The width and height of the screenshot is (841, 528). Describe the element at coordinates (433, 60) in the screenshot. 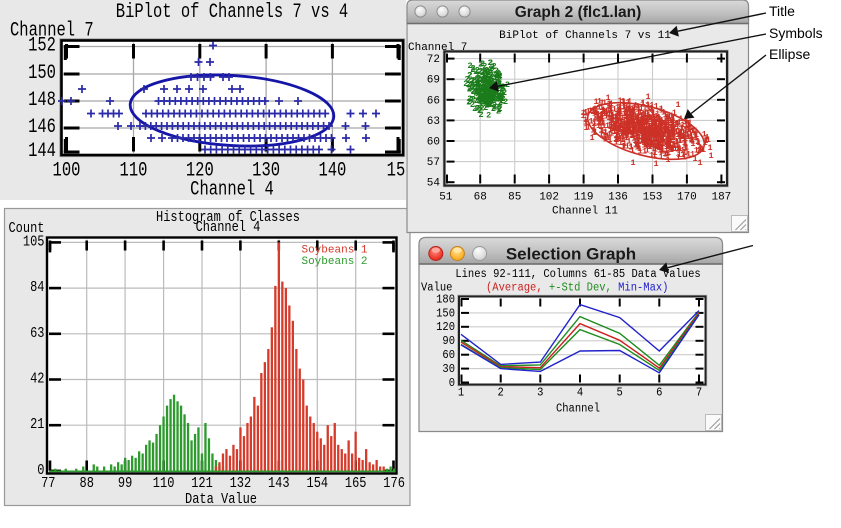

I see `svg-text: 72` at that location.